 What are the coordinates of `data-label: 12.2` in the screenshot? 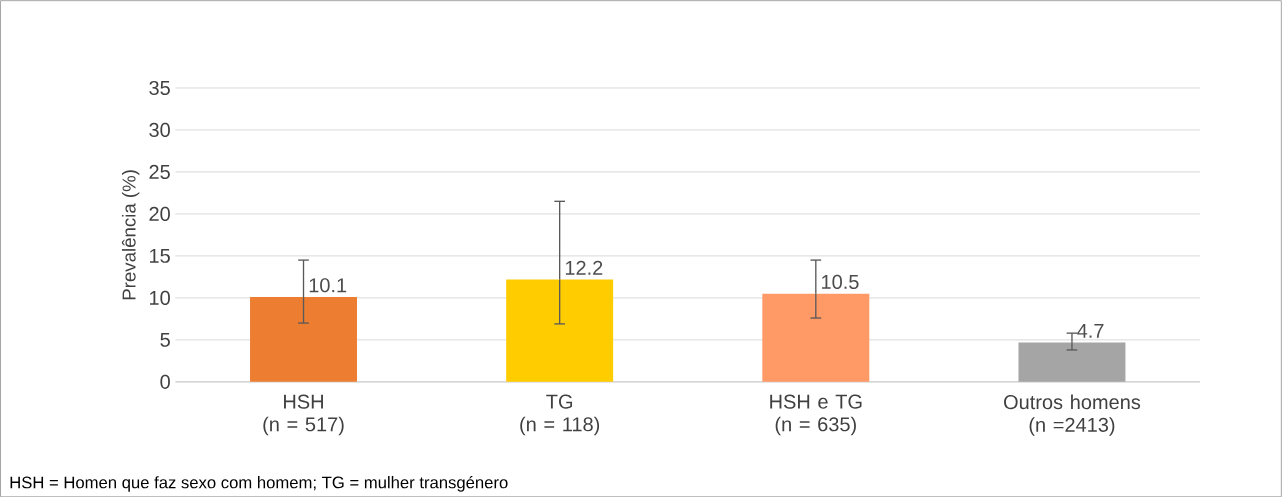 It's located at (584, 267).